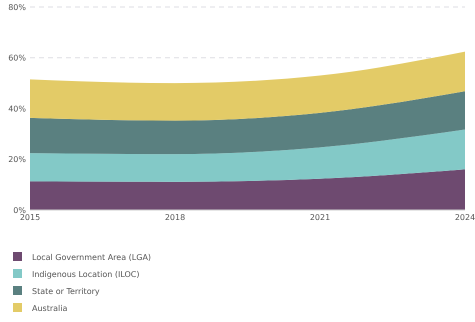 This screenshot has height=322, width=475. I want to click on y-tick-label: 20%, so click(17, 159).